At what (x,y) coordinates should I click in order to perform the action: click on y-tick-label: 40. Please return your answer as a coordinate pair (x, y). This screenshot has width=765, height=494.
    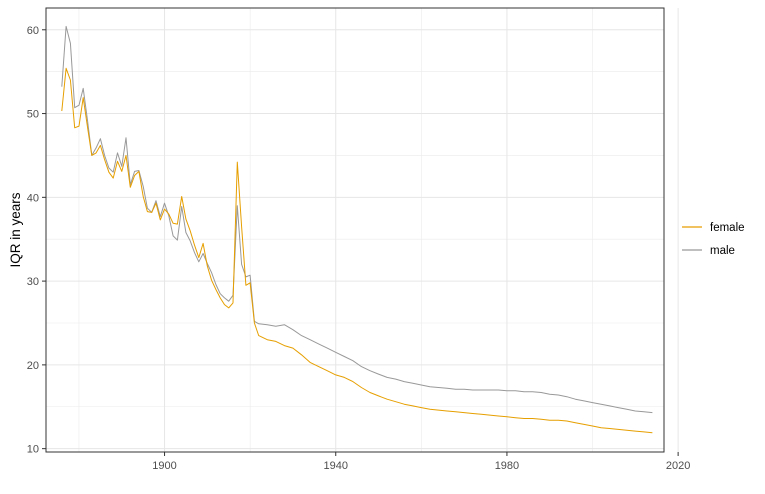
    Looking at the image, I should click on (33, 198).